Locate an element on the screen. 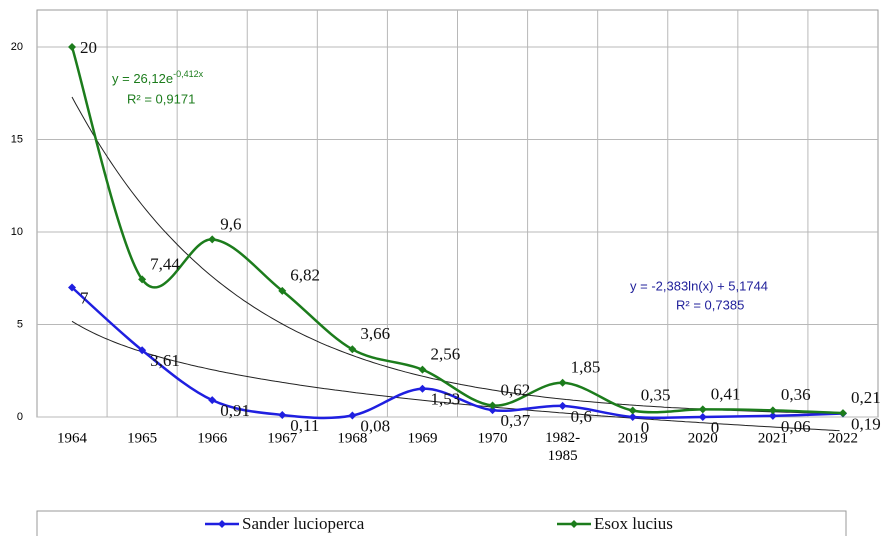 This screenshot has width=888, height=536. data-label: 0,21 is located at coordinates (866, 397).